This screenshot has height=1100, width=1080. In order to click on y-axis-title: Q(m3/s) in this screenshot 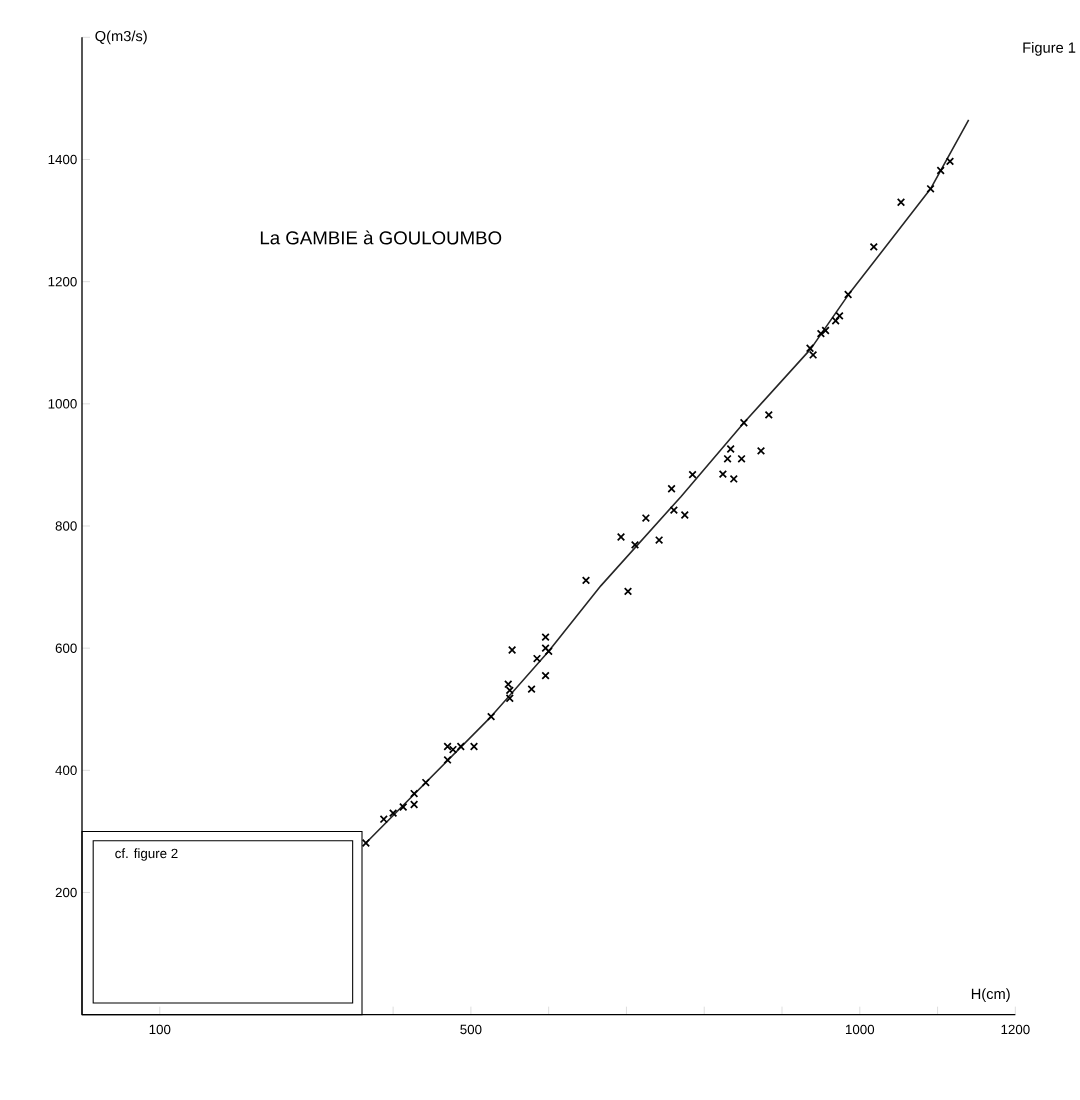, I will do `click(121, 37)`.